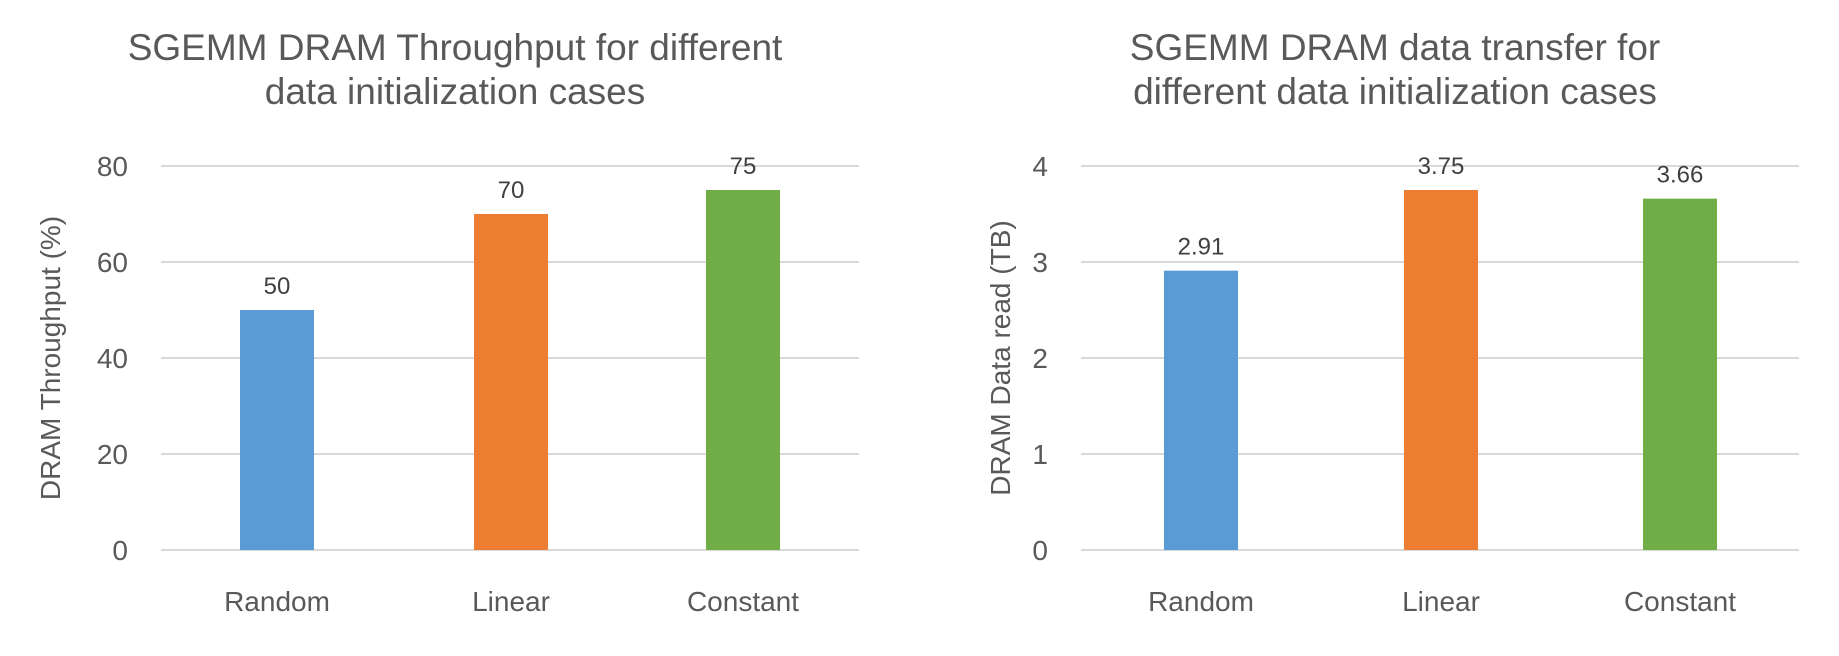 Image resolution: width=1839 pixels, height=656 pixels. Describe the element at coordinates (1000, 357) in the screenshot. I see `y-axis-label: DRAM Data read (TB)` at that location.